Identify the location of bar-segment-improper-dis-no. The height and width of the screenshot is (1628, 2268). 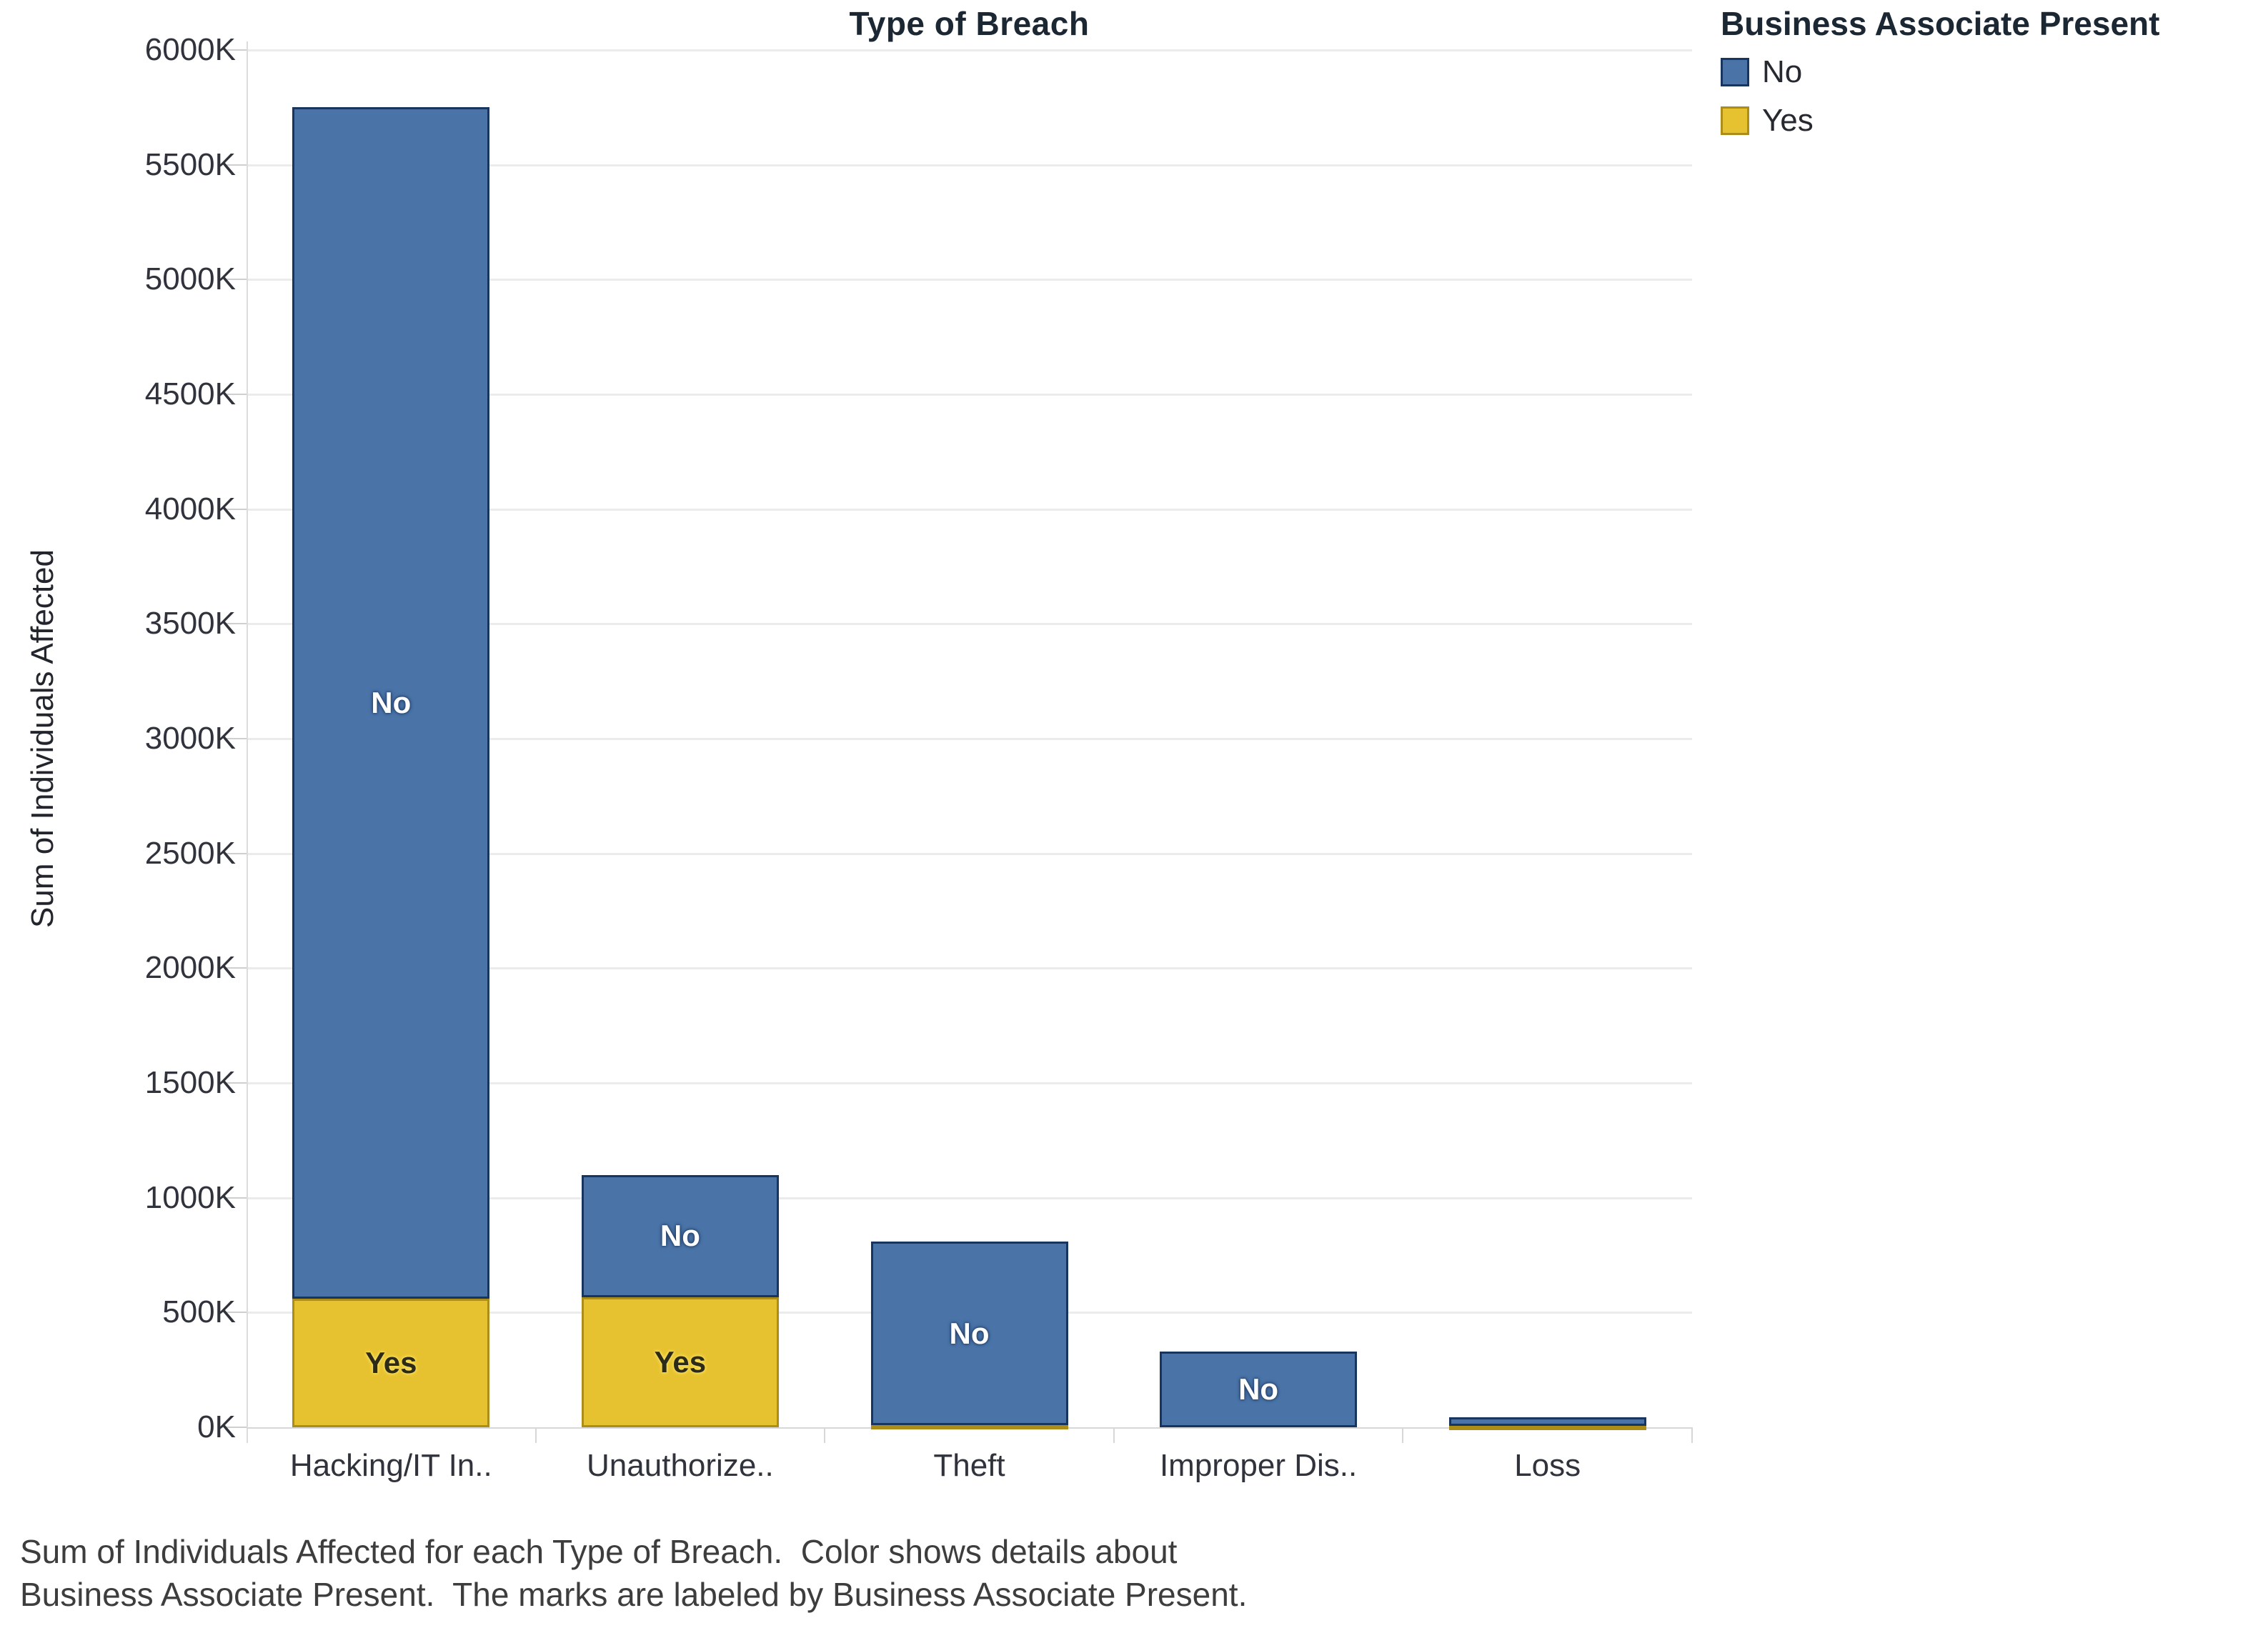
(1259, 1389).